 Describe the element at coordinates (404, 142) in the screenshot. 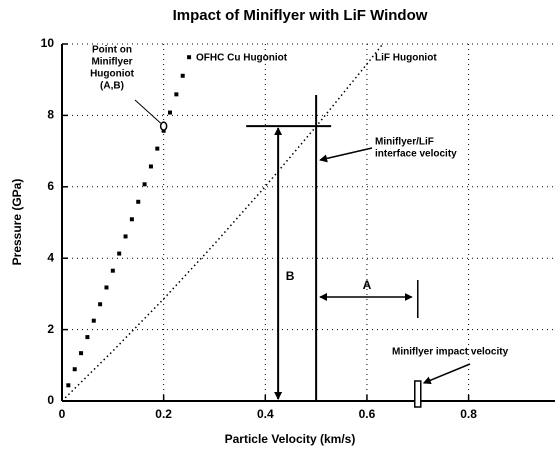

I see `annotation: Miniflyer/LiF` at that location.